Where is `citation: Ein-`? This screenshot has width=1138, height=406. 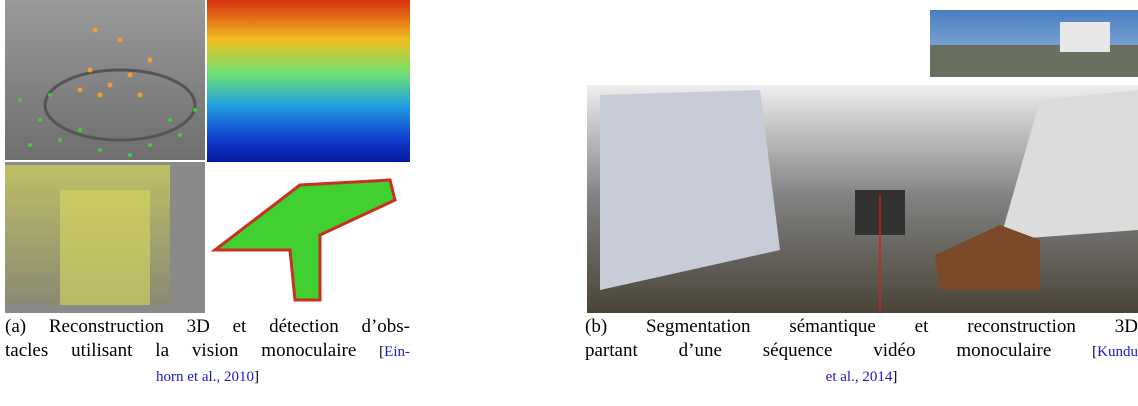 citation: Ein- is located at coordinates (397, 351).